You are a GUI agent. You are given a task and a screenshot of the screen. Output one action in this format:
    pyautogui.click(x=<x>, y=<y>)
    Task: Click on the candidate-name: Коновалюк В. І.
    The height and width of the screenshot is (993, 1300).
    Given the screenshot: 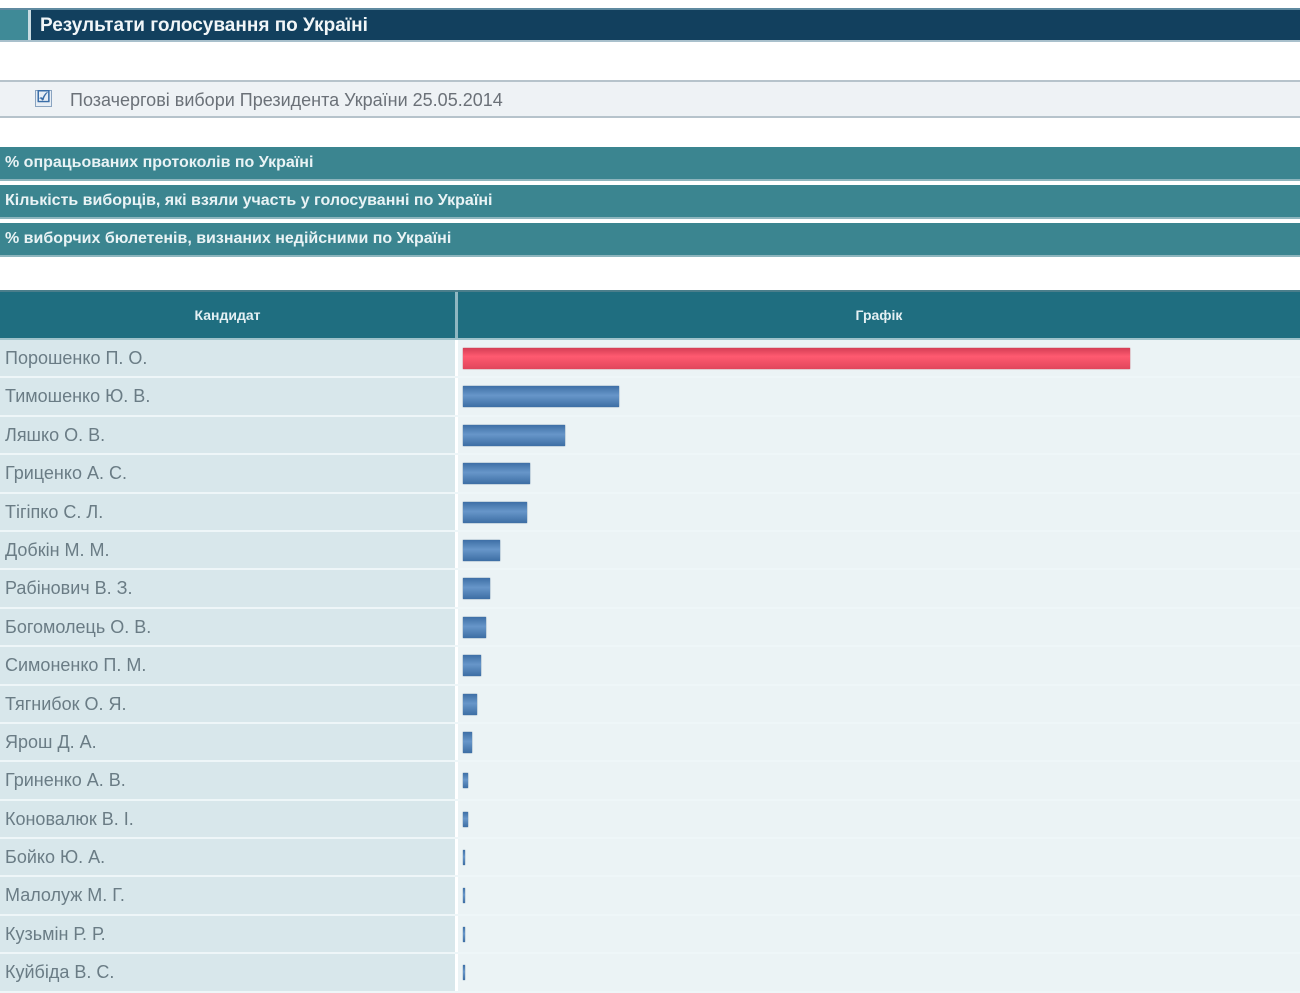 What is the action you would take?
    pyautogui.click(x=227, y=819)
    